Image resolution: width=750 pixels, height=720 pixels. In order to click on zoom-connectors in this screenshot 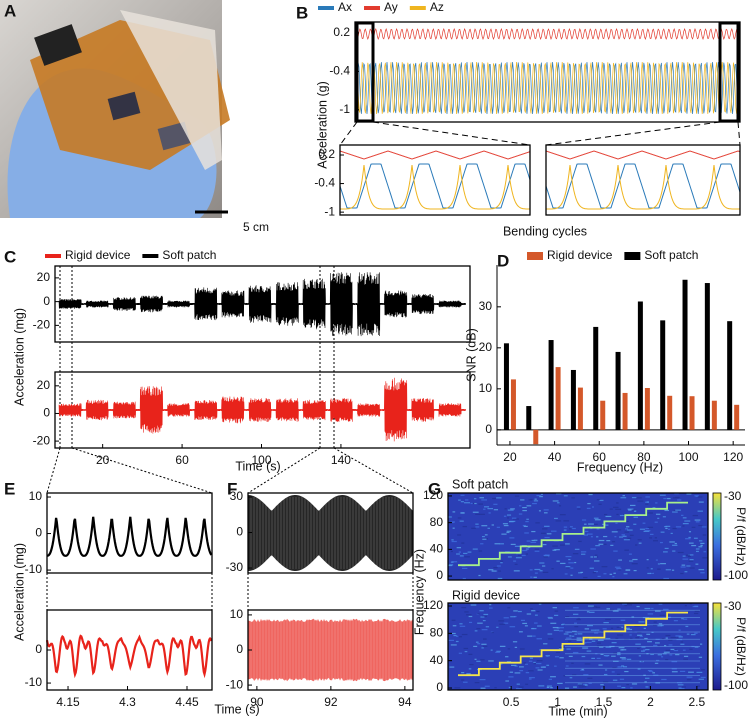, I will do `click(540, 133)`.